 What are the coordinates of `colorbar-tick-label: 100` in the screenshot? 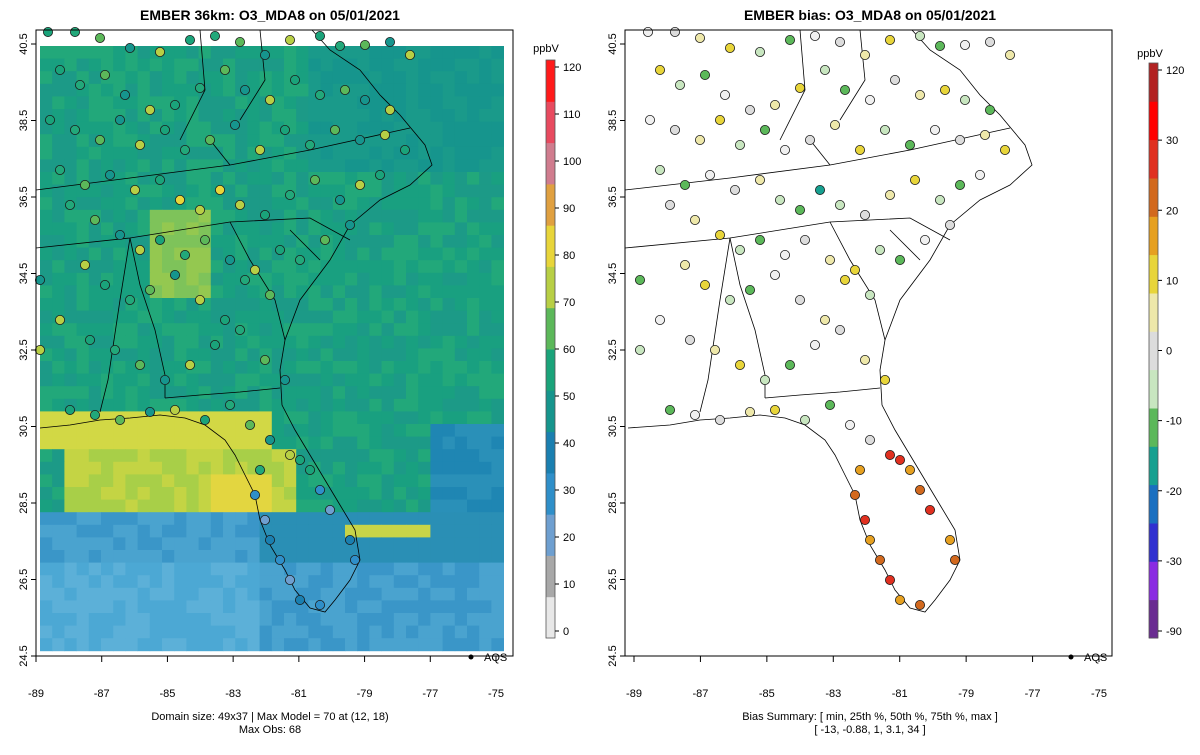 It's located at (572, 162).